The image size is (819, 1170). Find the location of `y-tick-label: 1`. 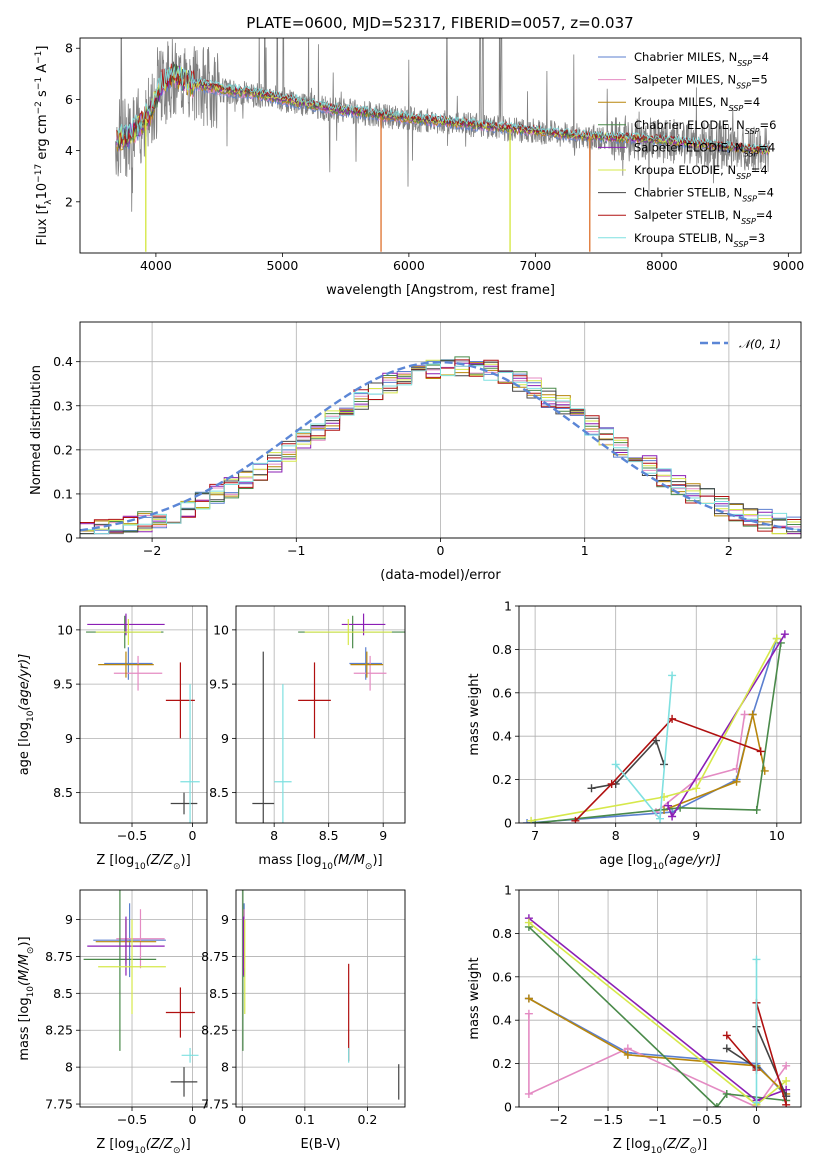

y-tick-label: 1 is located at coordinates (508, 890).